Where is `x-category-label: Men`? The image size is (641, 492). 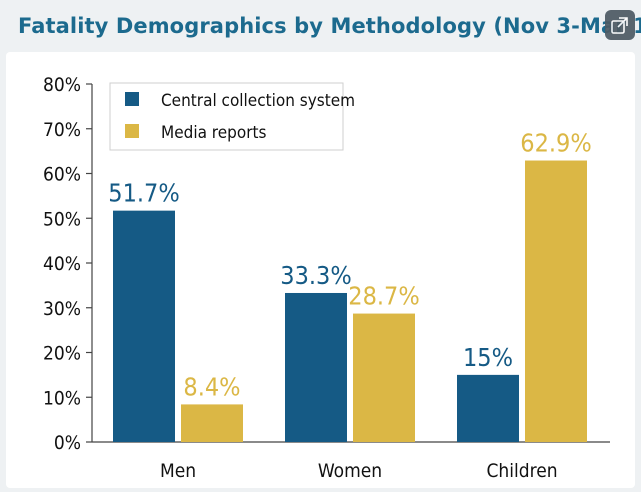
x-category-label: Men is located at coordinates (178, 471).